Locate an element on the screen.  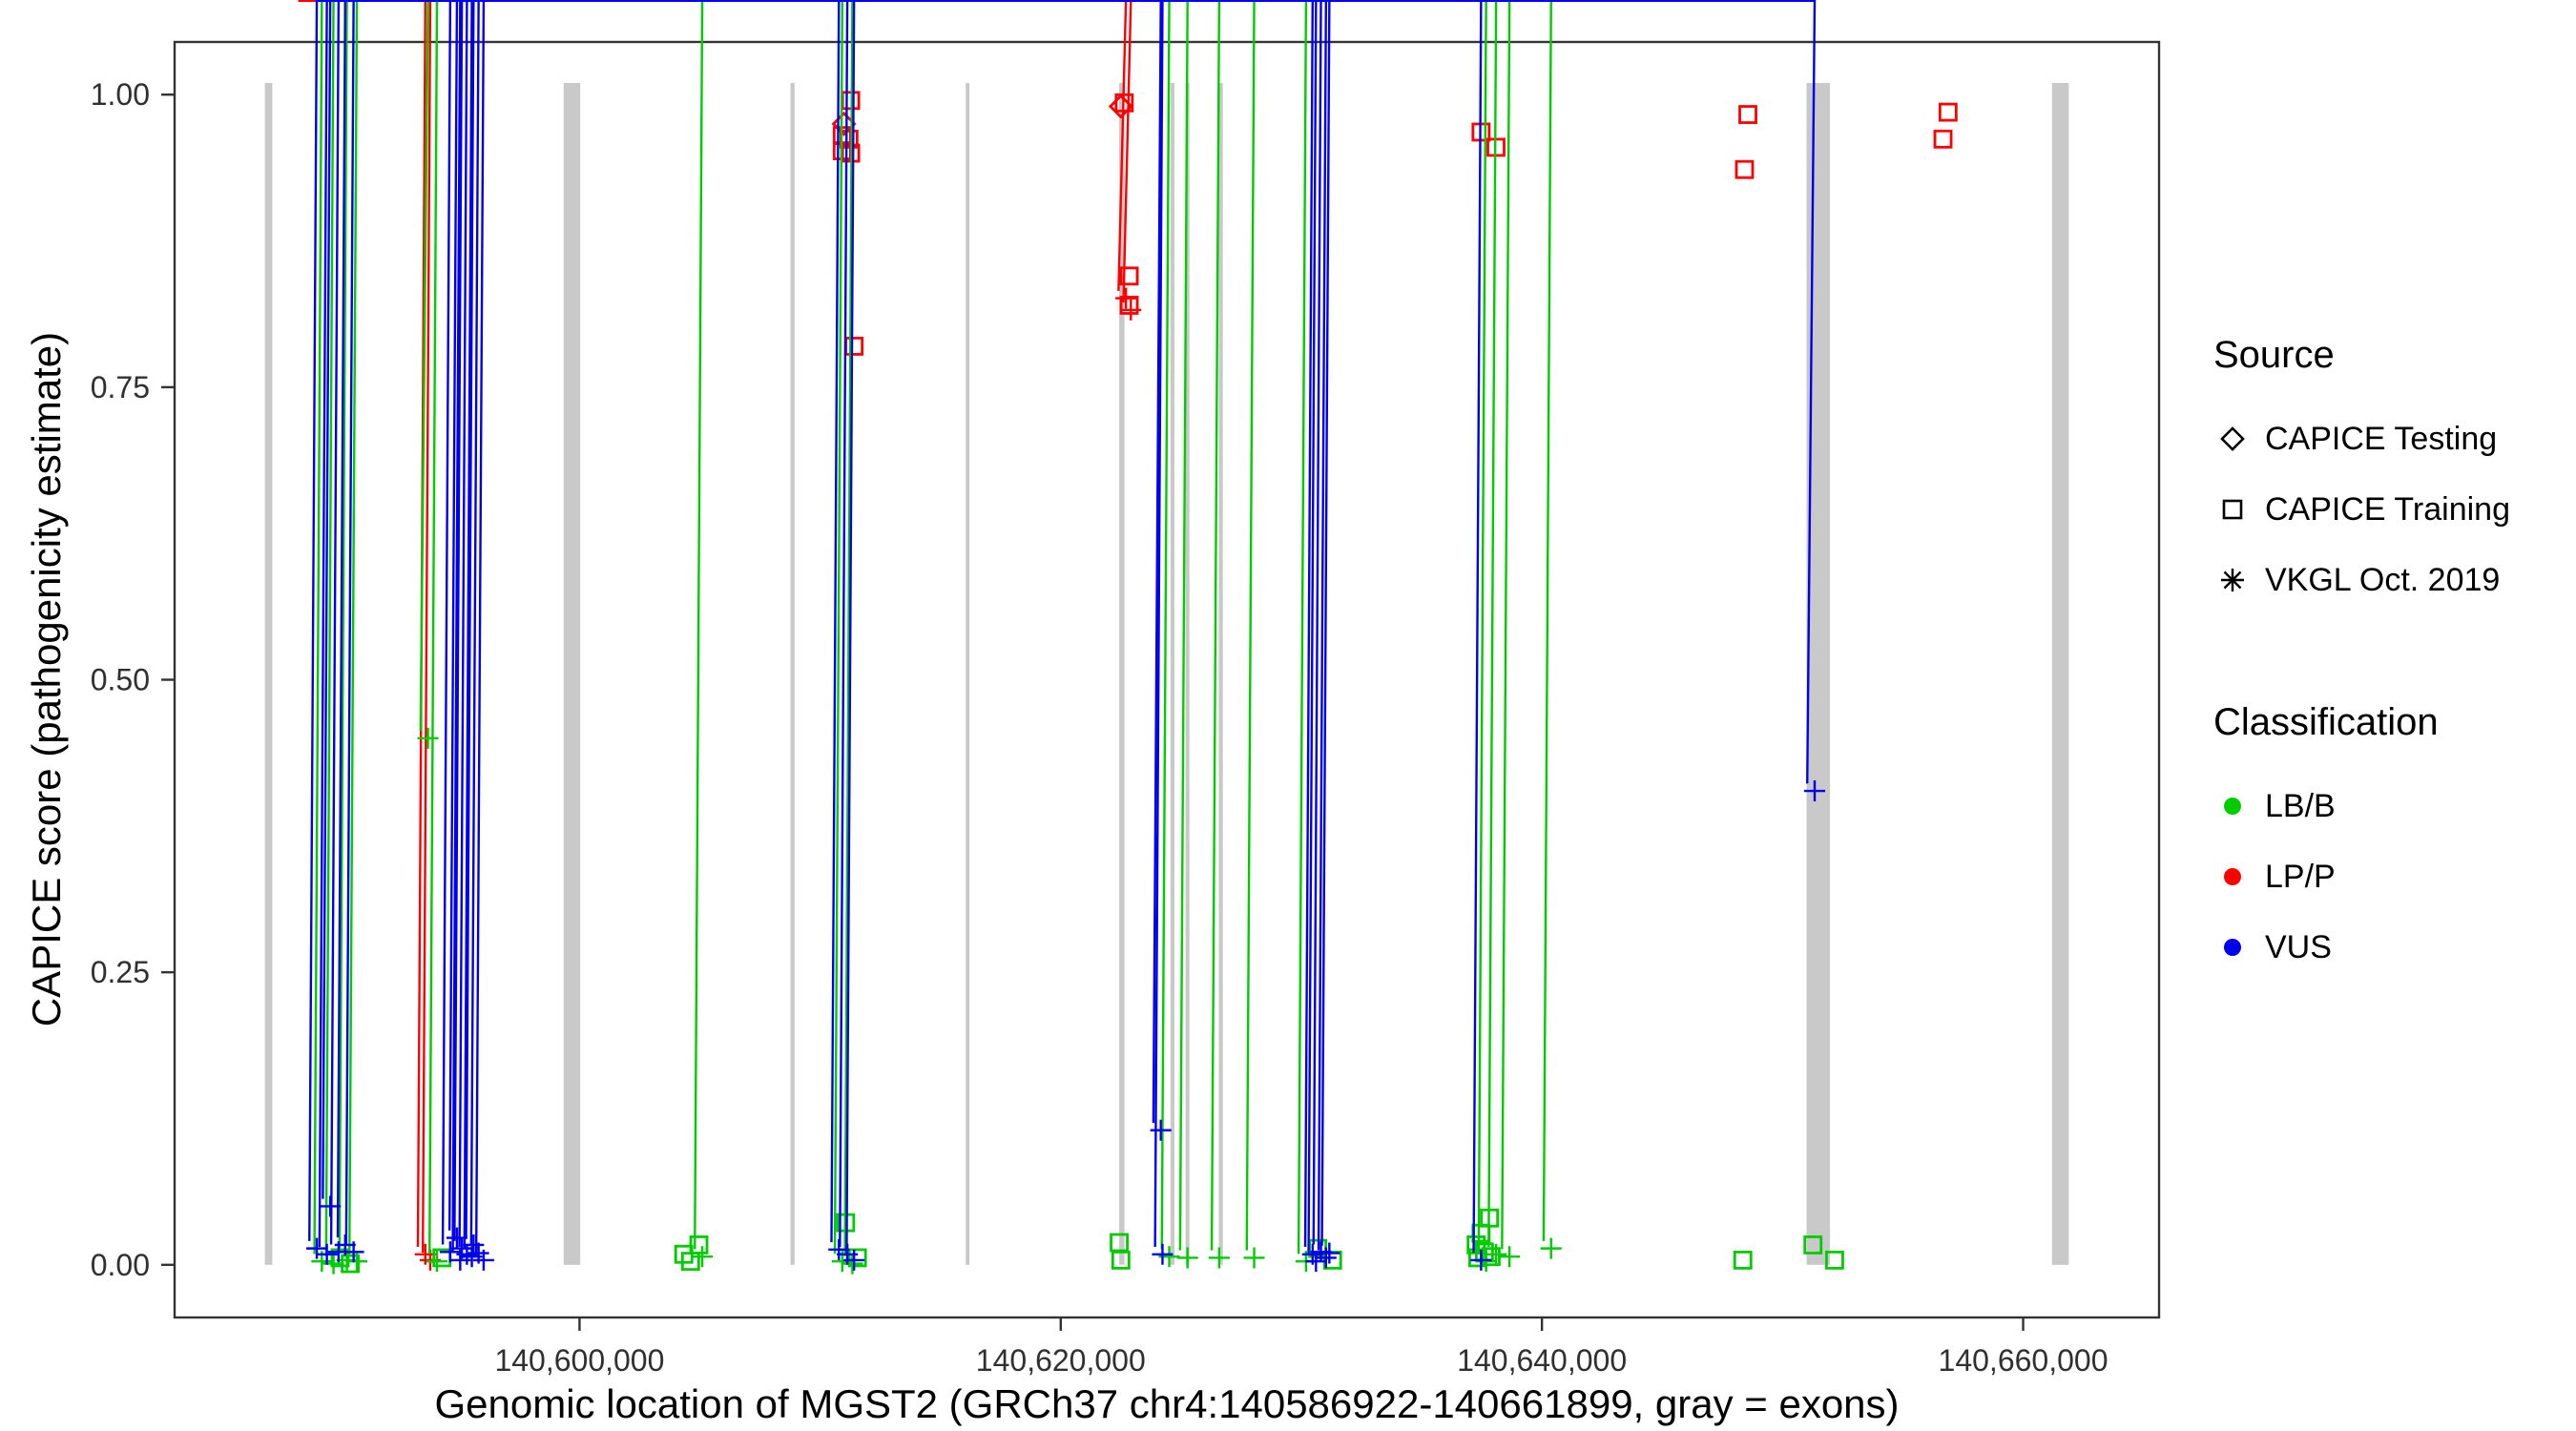
legend-item-label: CAPICE Training is located at coordinates (2387, 509).